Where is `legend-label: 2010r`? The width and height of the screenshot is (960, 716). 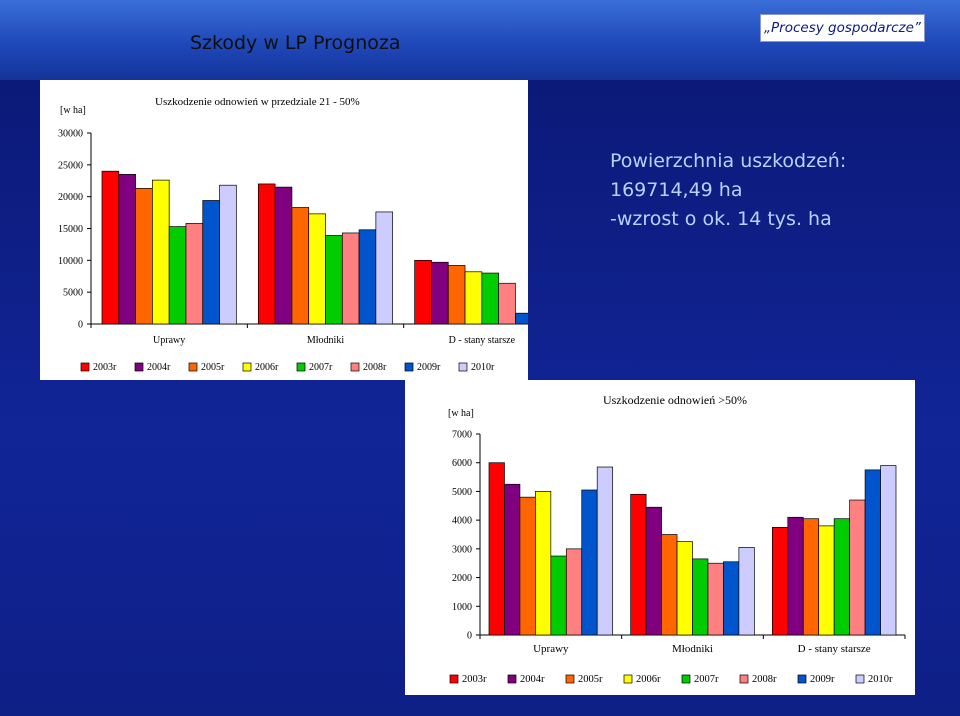
legend-label: 2010r is located at coordinates (880, 679).